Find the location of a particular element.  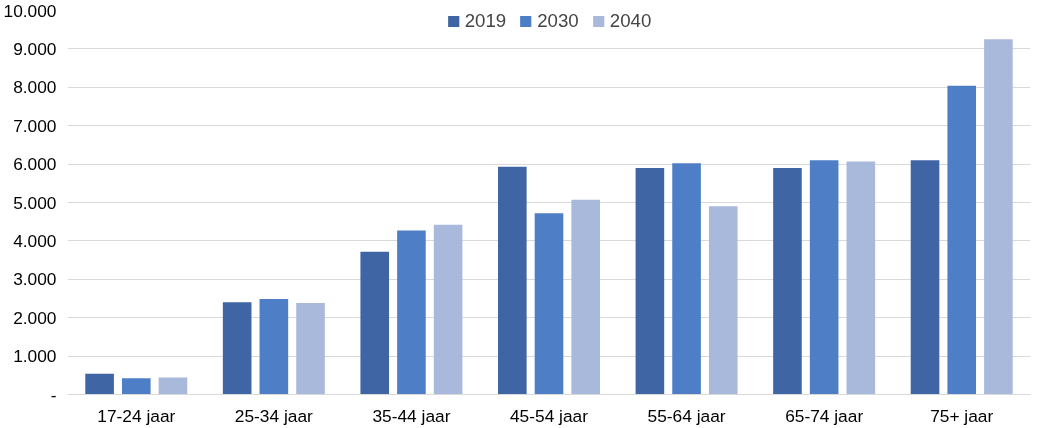

x-tick-label: 65-74 jaar is located at coordinates (824, 415).